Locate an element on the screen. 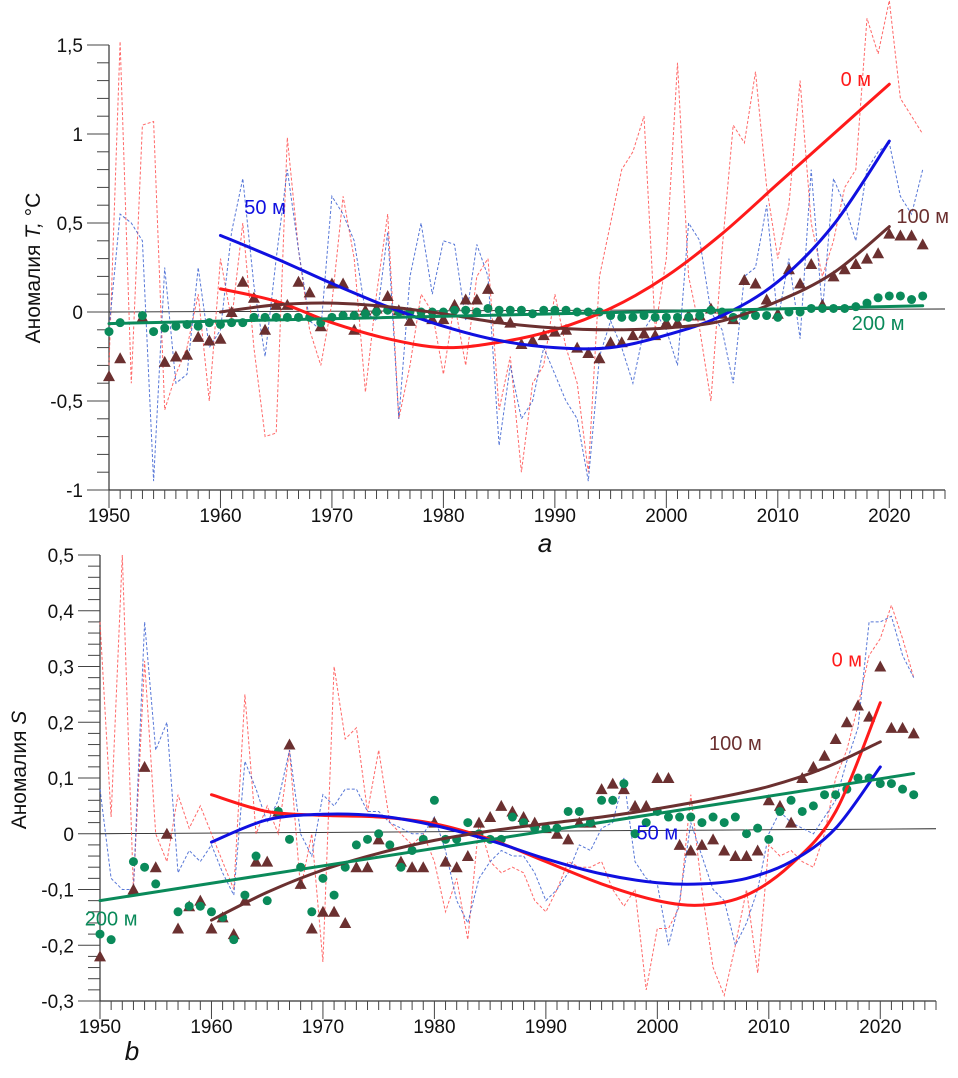 The width and height of the screenshot is (958, 1078). y-tick-label: -0,1 is located at coordinates (57, 891).